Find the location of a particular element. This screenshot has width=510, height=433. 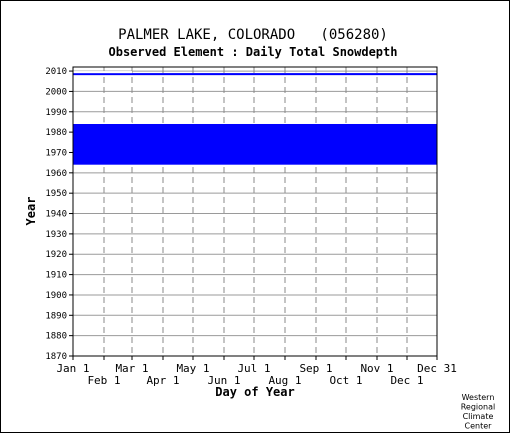

y-tick-label: 1930 is located at coordinates (56, 235).